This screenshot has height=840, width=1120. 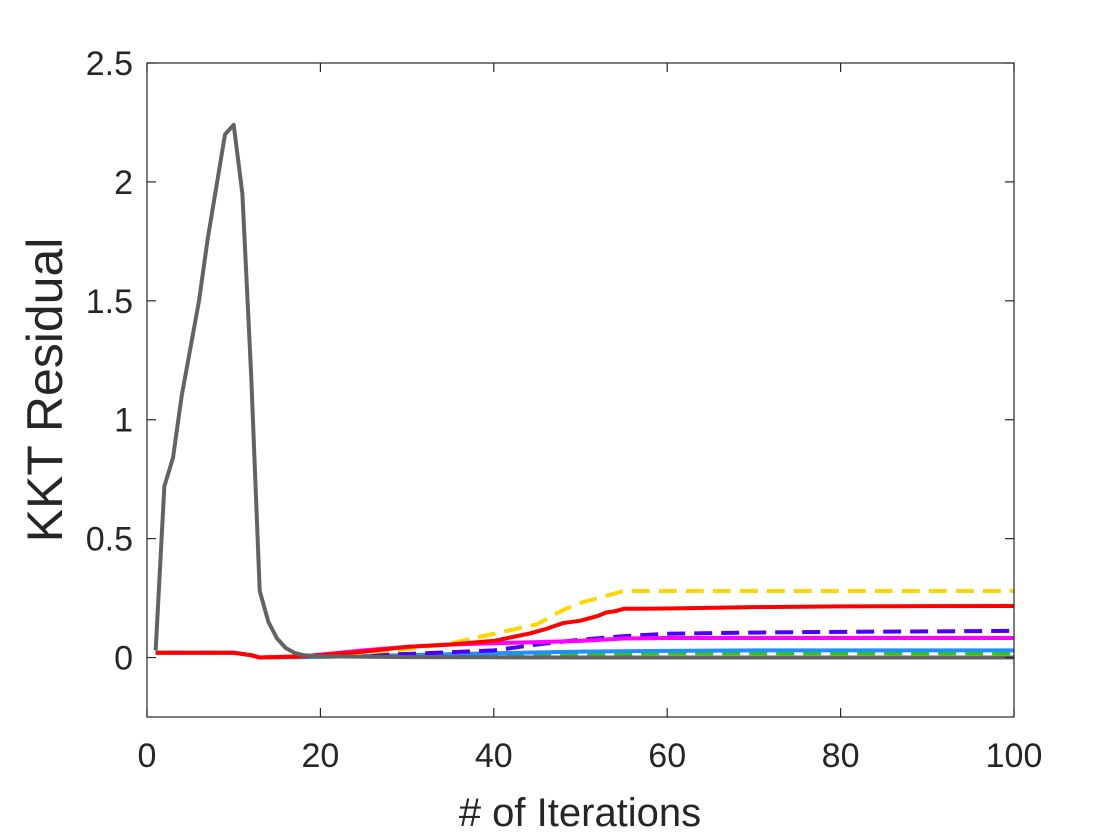 What do you see at coordinates (109, 540) in the screenshot?
I see `y-tick-label: 0.5` at bounding box center [109, 540].